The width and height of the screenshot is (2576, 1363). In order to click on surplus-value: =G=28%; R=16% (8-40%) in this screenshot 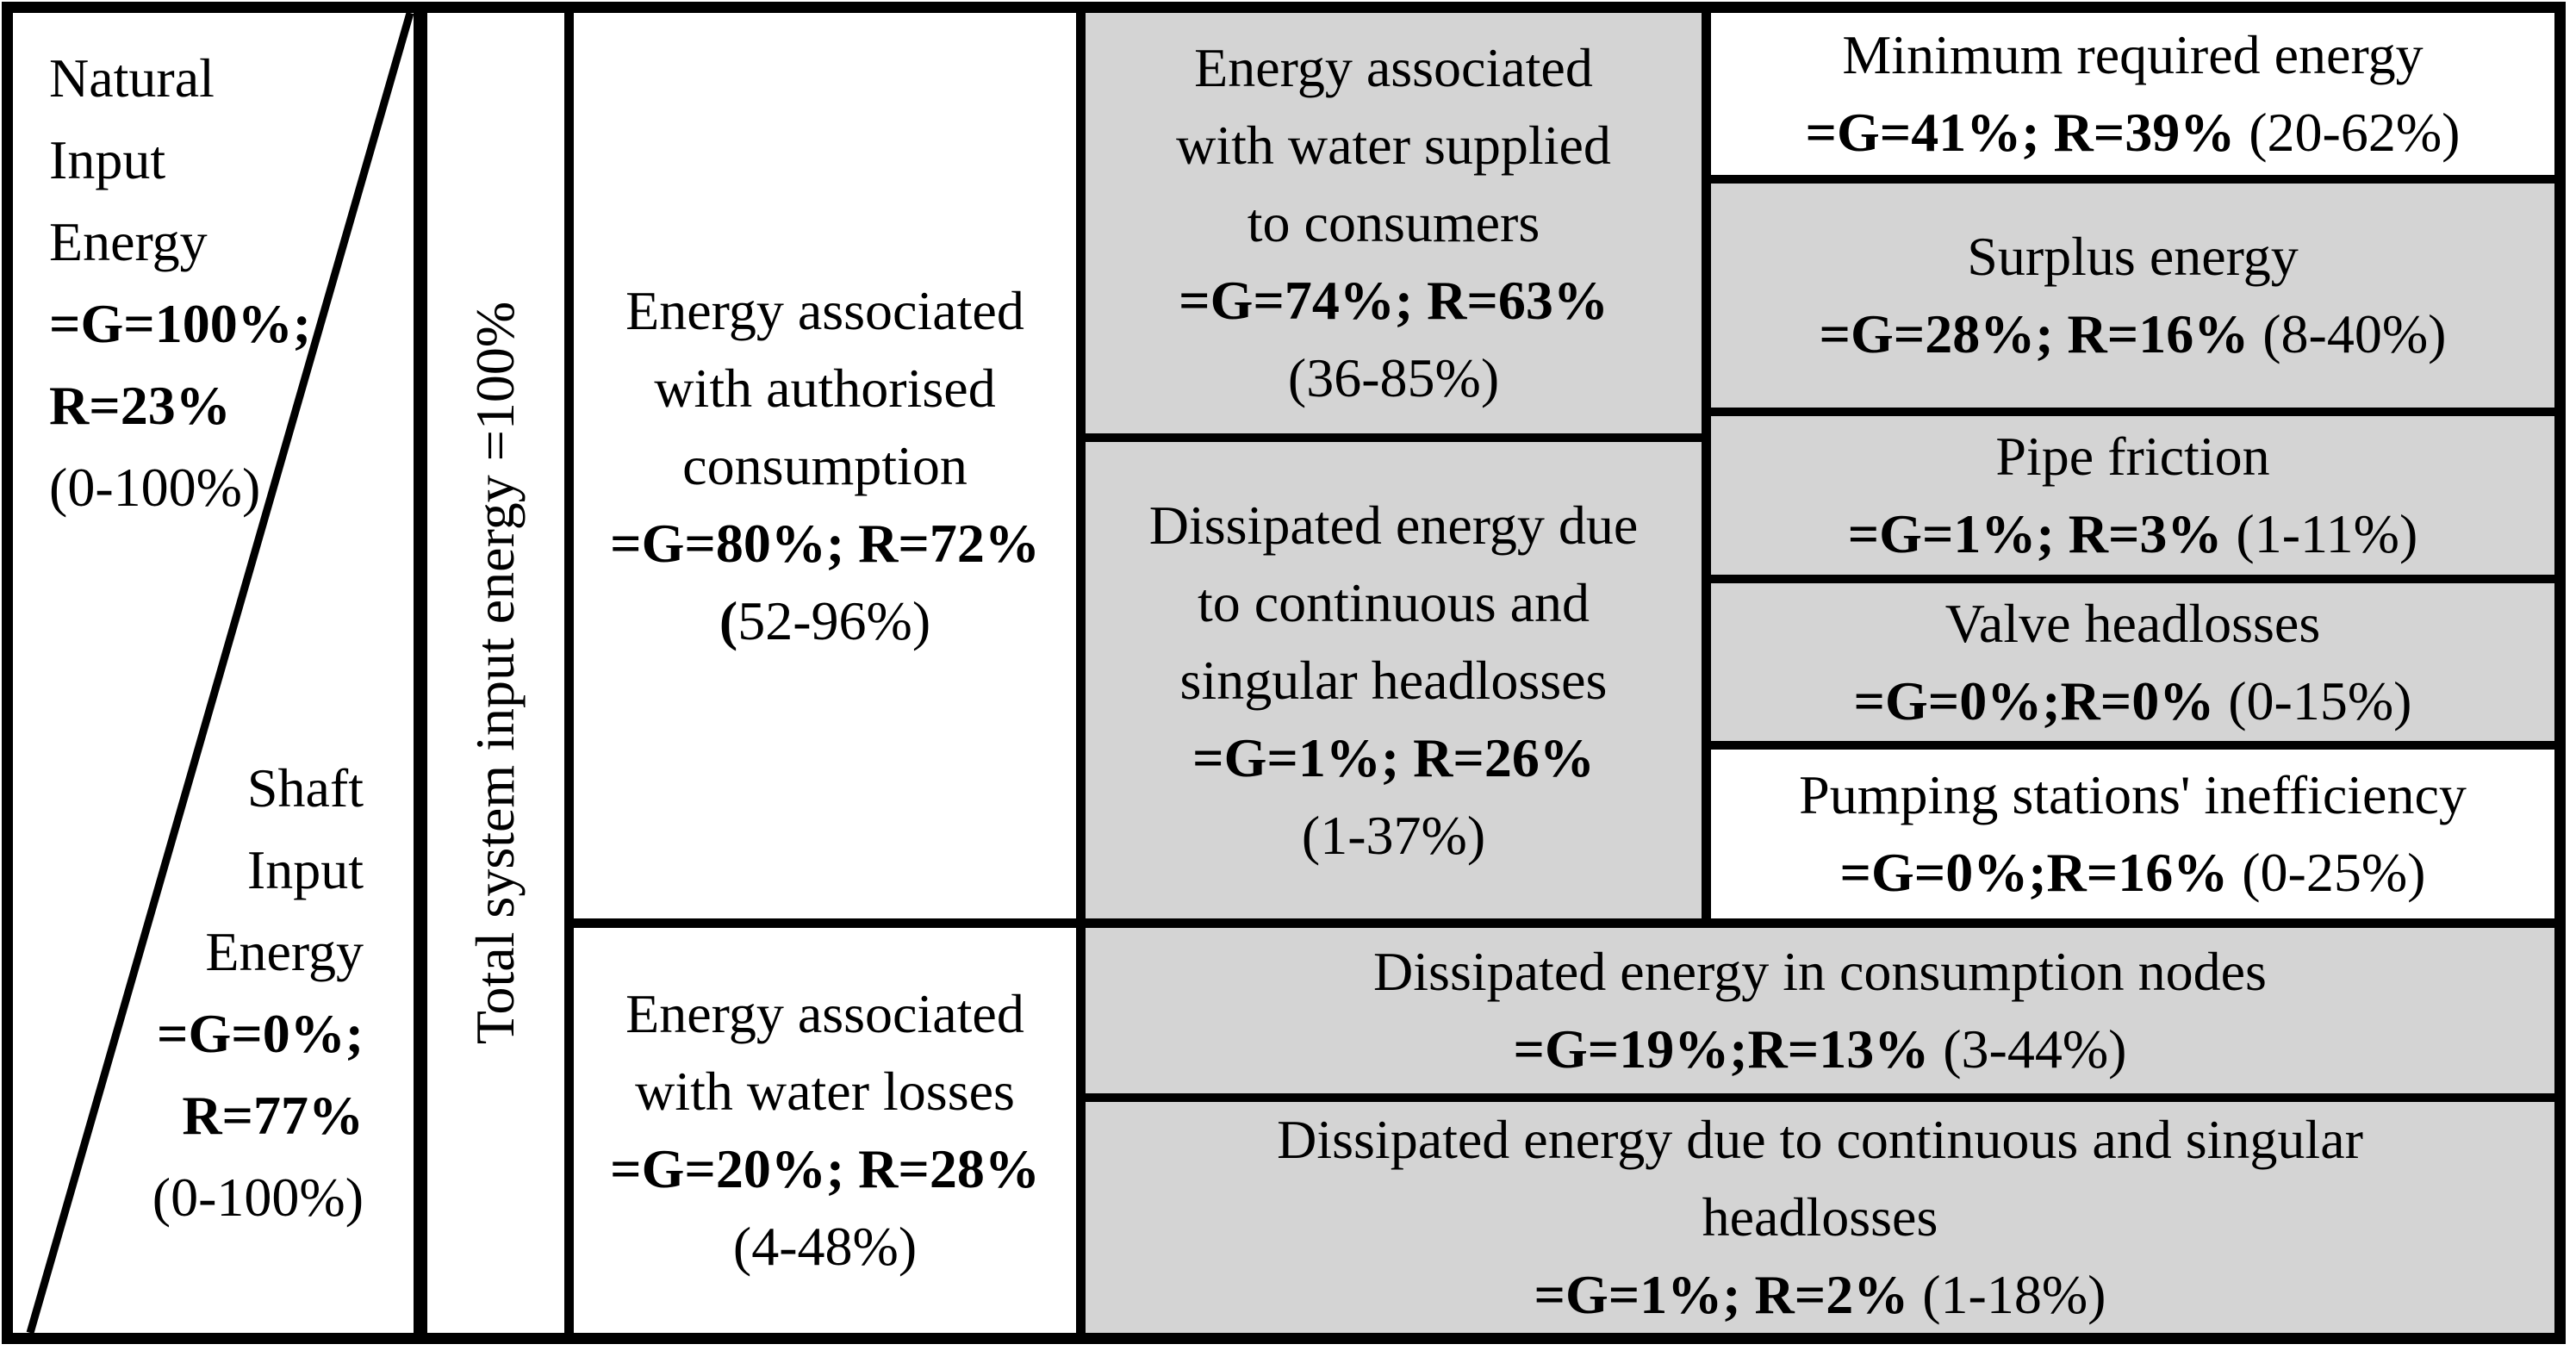, I will do `click(2133, 333)`.